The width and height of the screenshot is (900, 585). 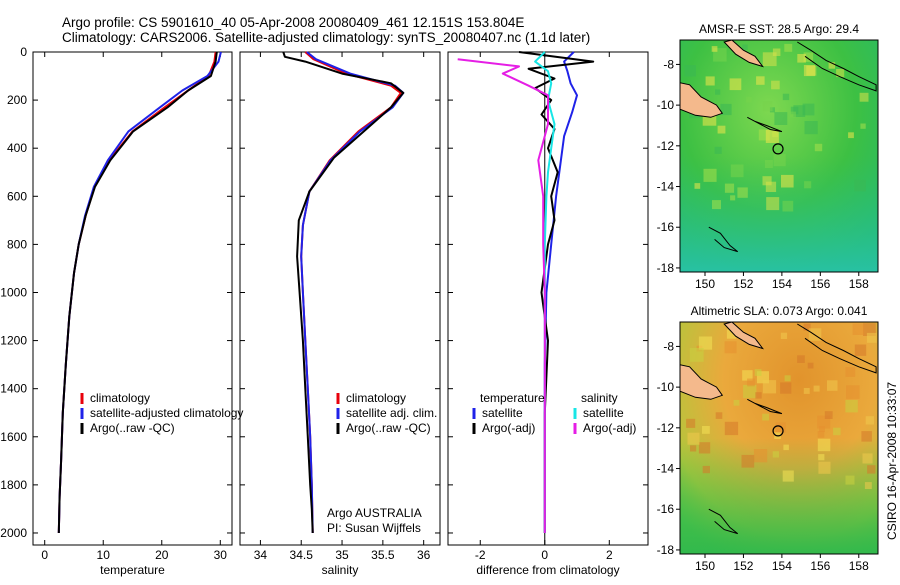 What do you see at coordinates (556, 292) in the screenshot?
I see `series-line-black` at bounding box center [556, 292].